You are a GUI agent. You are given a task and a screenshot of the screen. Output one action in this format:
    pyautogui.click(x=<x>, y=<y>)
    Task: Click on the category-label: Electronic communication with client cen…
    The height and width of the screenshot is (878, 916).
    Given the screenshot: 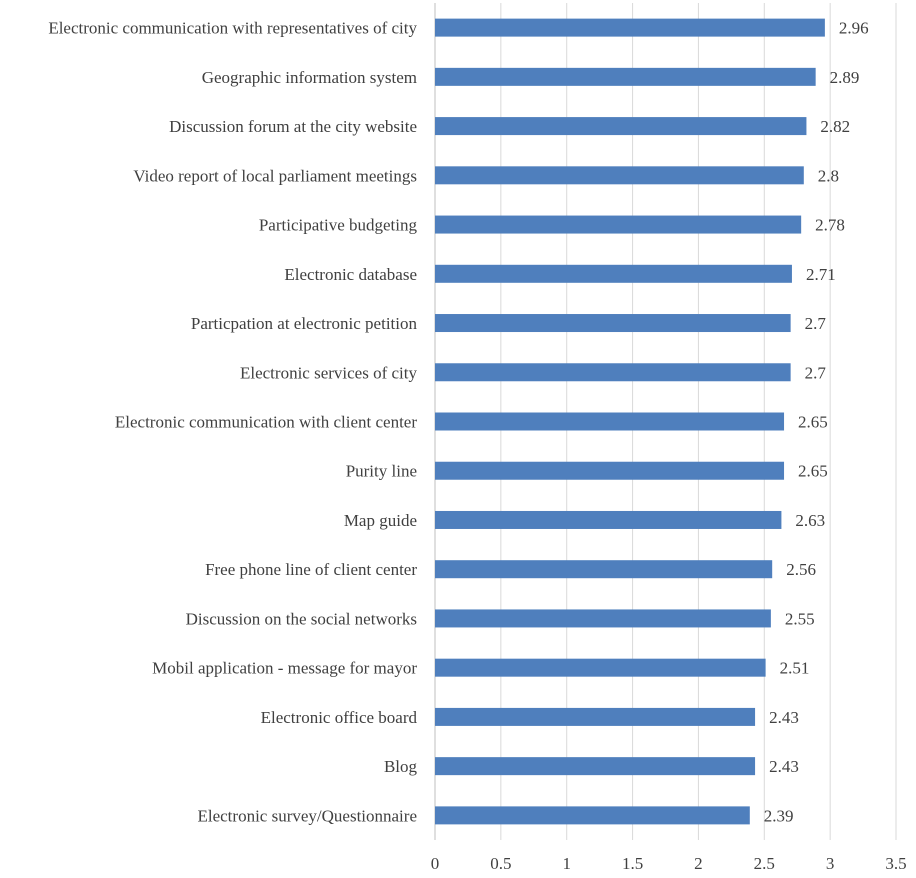 What is the action you would take?
    pyautogui.click(x=266, y=422)
    